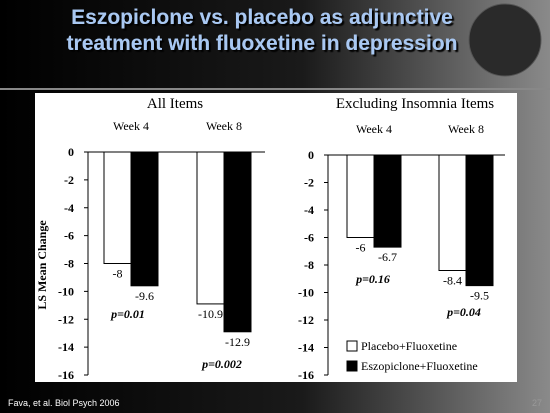  What do you see at coordinates (361, 248) in the screenshot?
I see `value-label: -6` at bounding box center [361, 248].